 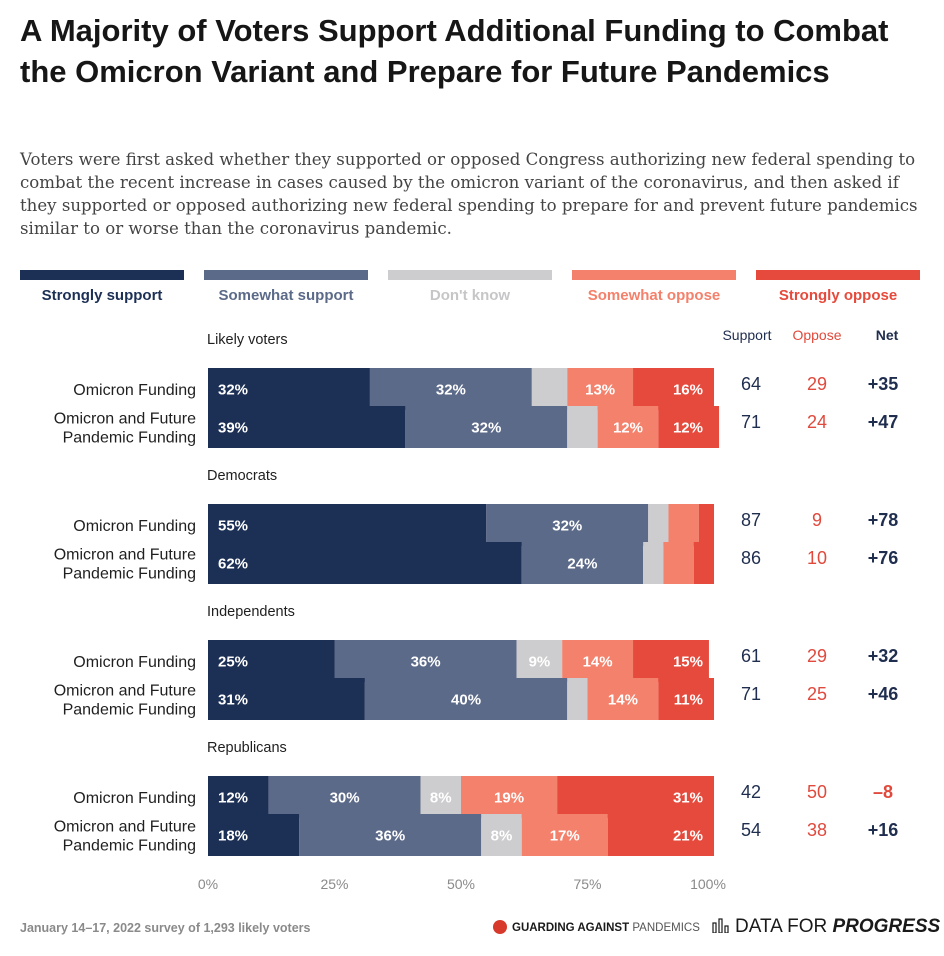 I want to click on data-label: 9%, so click(x=540, y=662).